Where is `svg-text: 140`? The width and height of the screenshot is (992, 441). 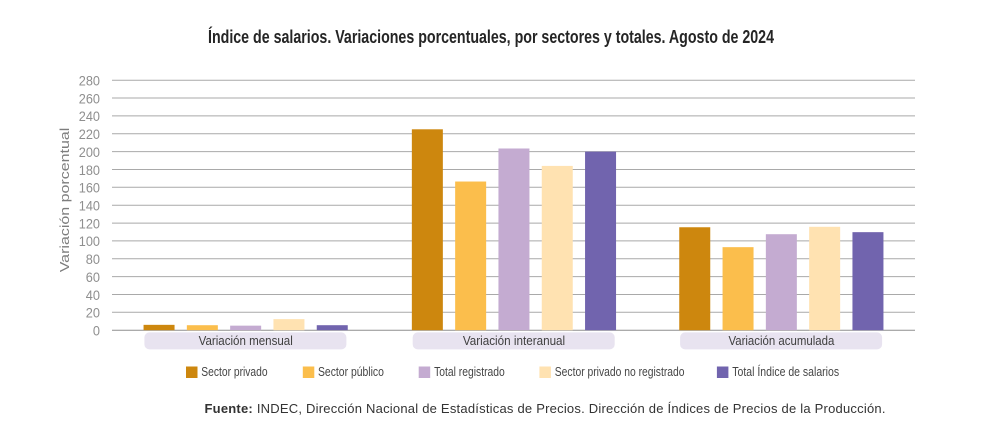
svg-text: 140 is located at coordinates (89, 206).